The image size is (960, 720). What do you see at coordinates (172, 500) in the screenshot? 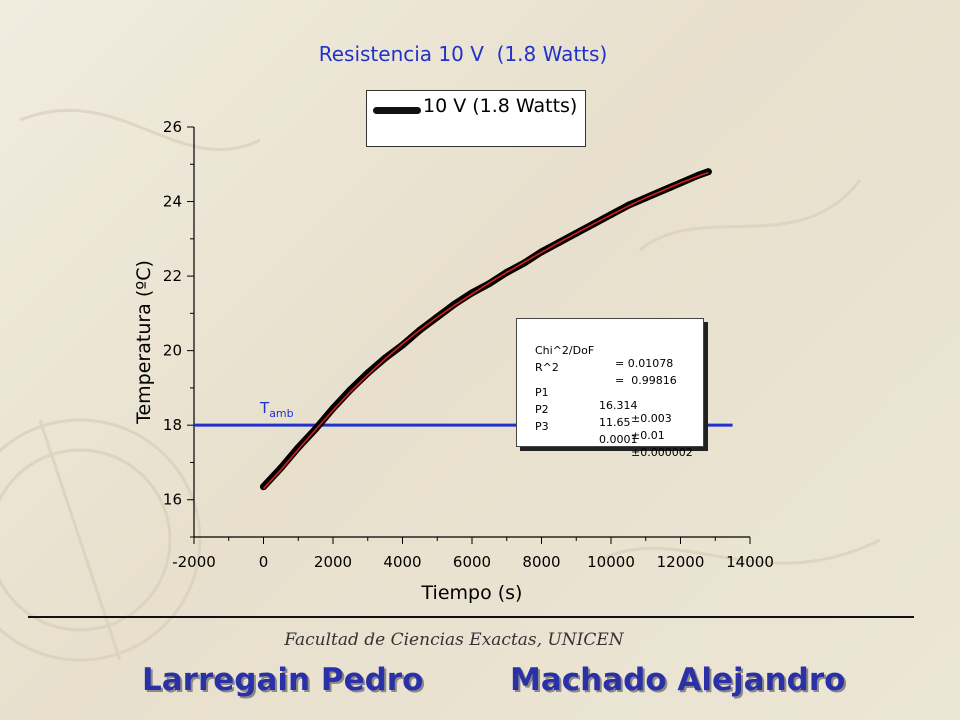
I see `y-tick-label: 16` at bounding box center [172, 500].